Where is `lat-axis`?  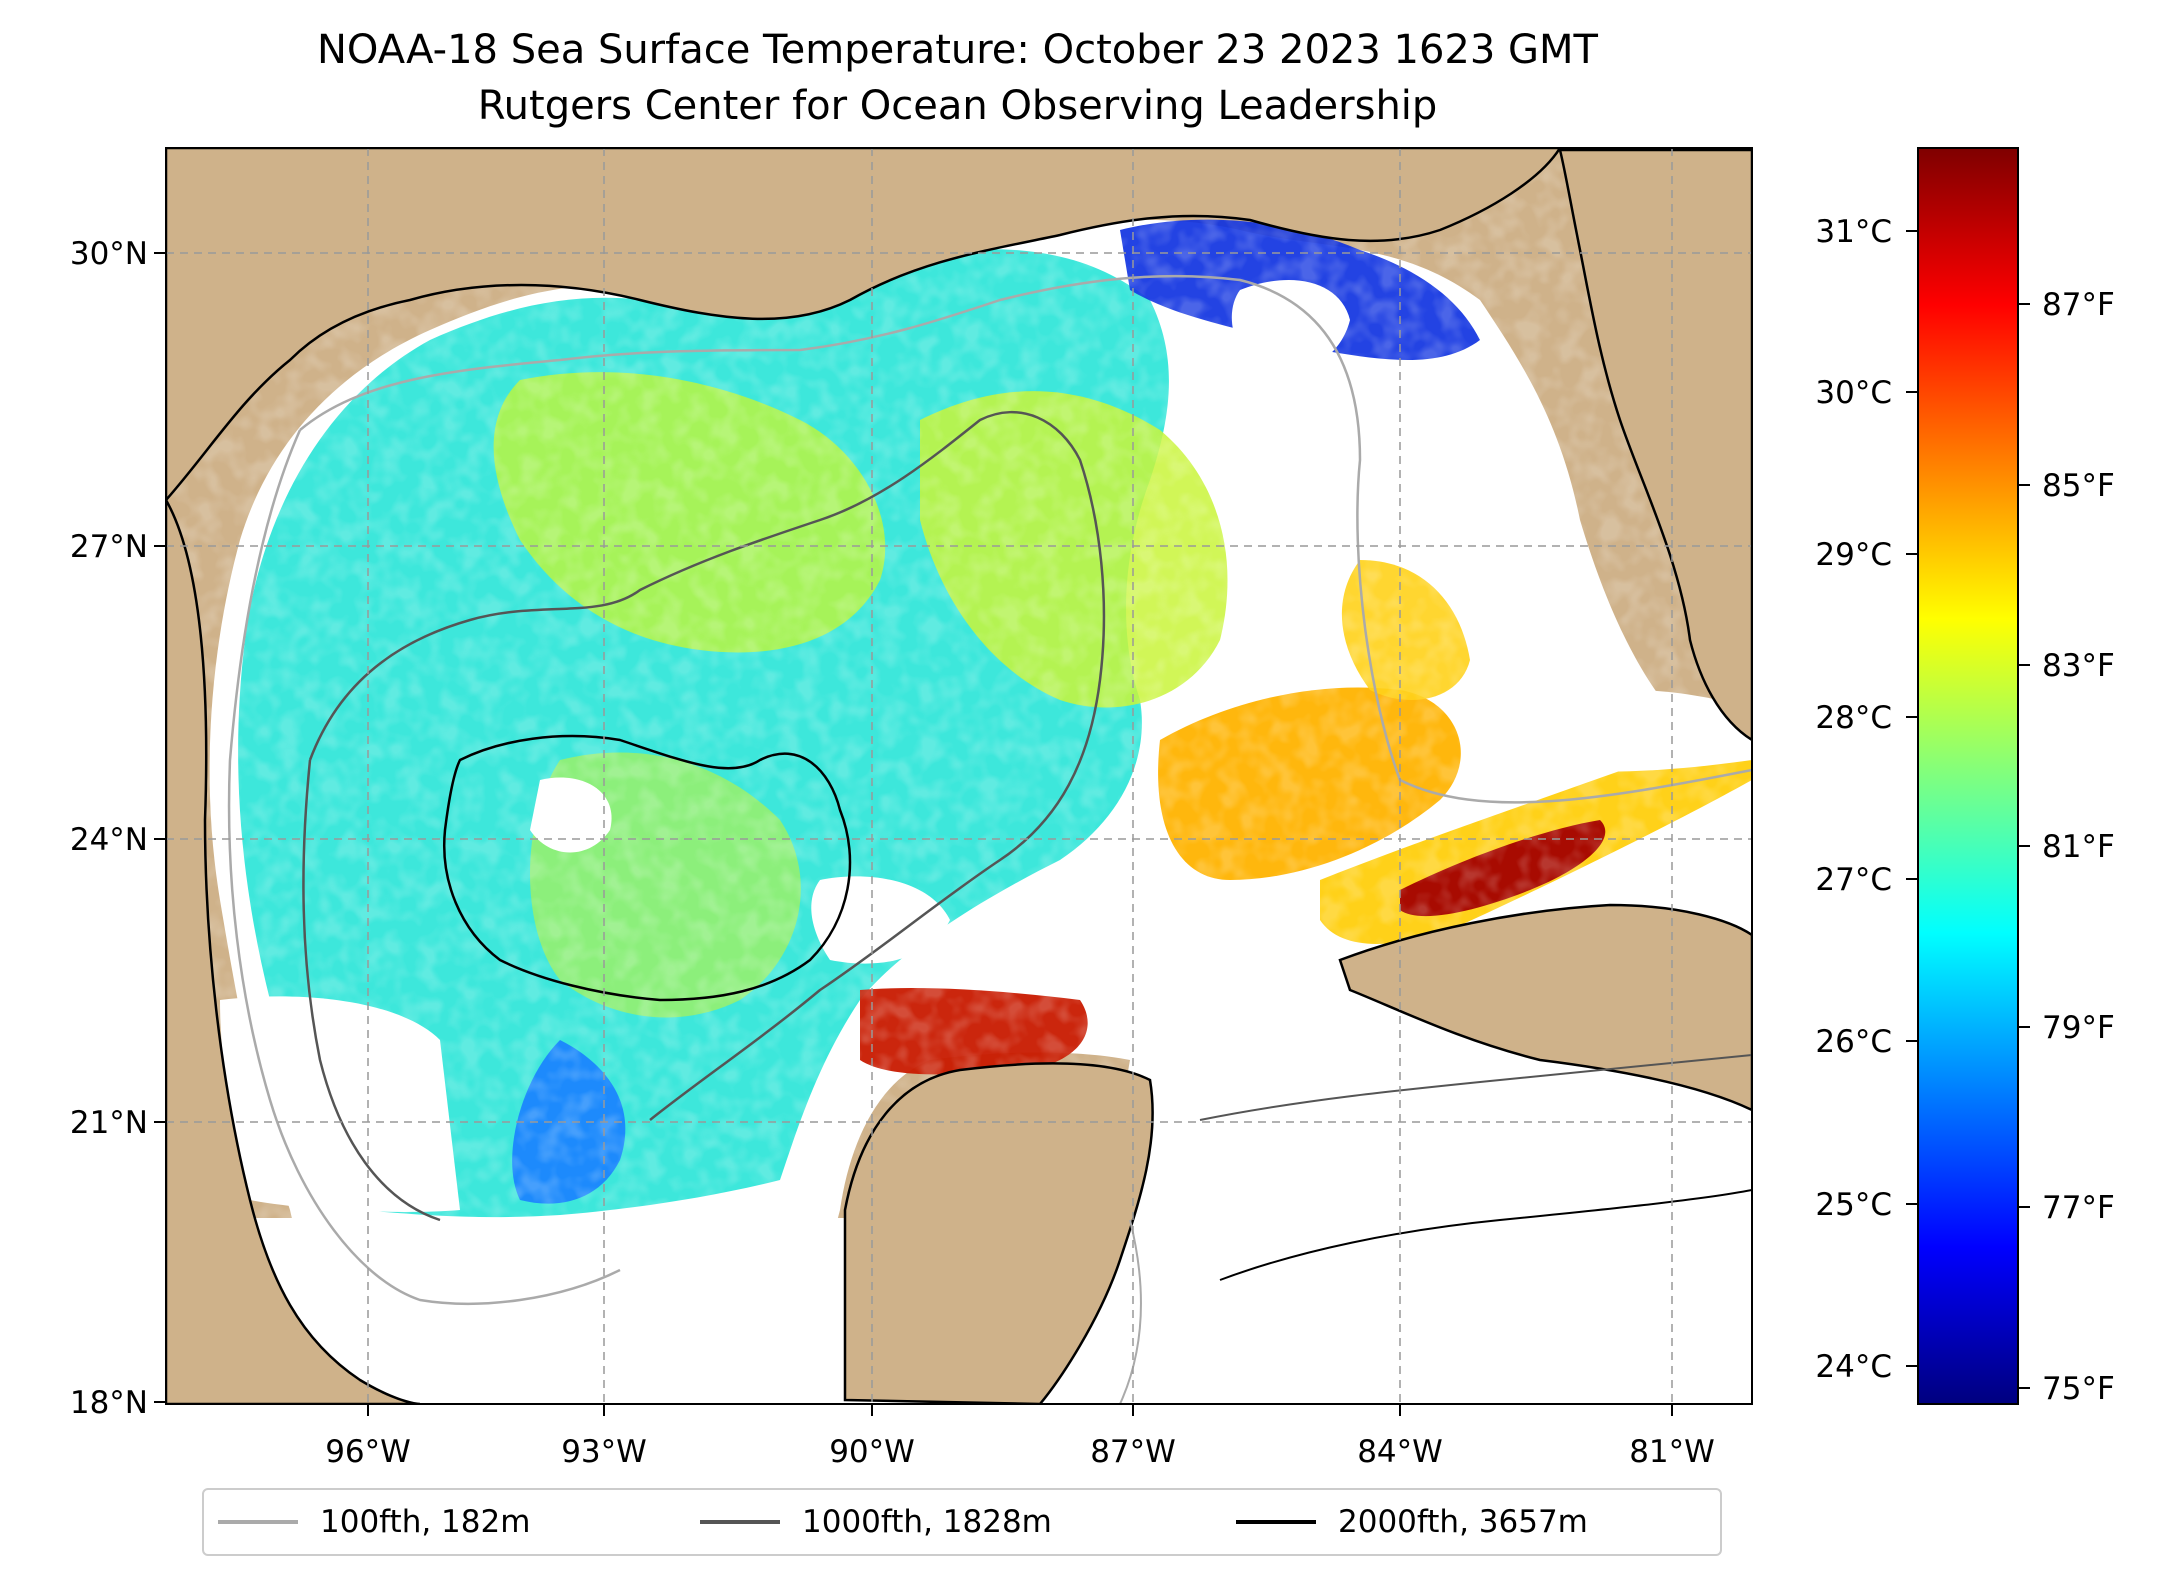 lat-axis is located at coordinates (160, 827).